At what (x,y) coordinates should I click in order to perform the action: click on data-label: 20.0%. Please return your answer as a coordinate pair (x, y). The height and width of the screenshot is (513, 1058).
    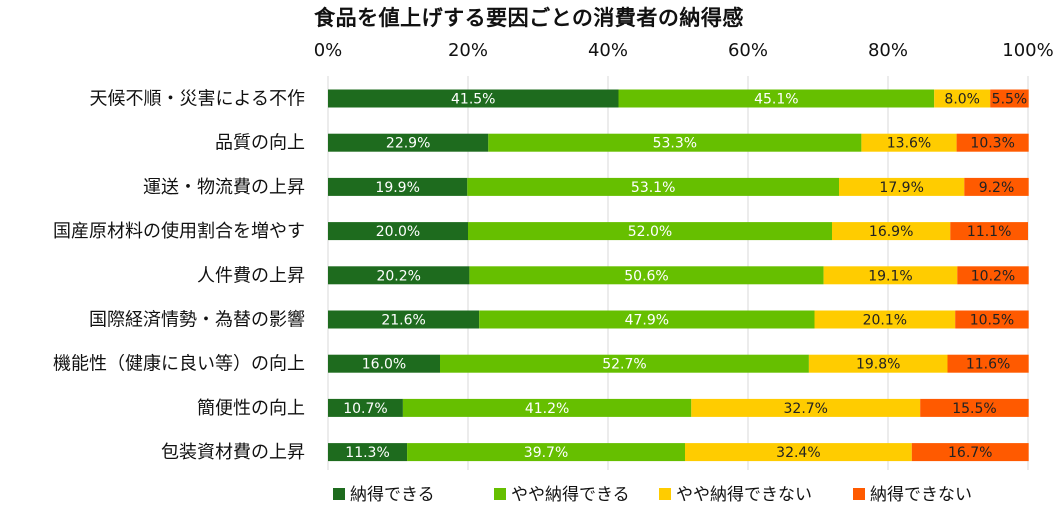
    Looking at the image, I should click on (398, 232).